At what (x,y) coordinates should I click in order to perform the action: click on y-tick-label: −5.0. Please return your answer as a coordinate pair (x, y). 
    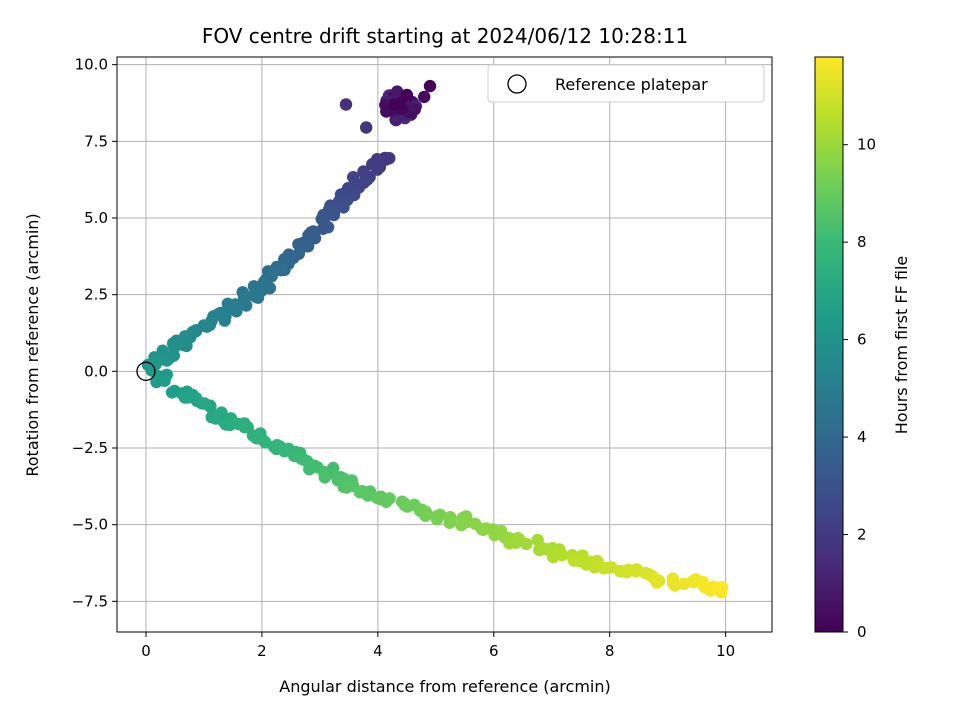
    Looking at the image, I should click on (90, 525).